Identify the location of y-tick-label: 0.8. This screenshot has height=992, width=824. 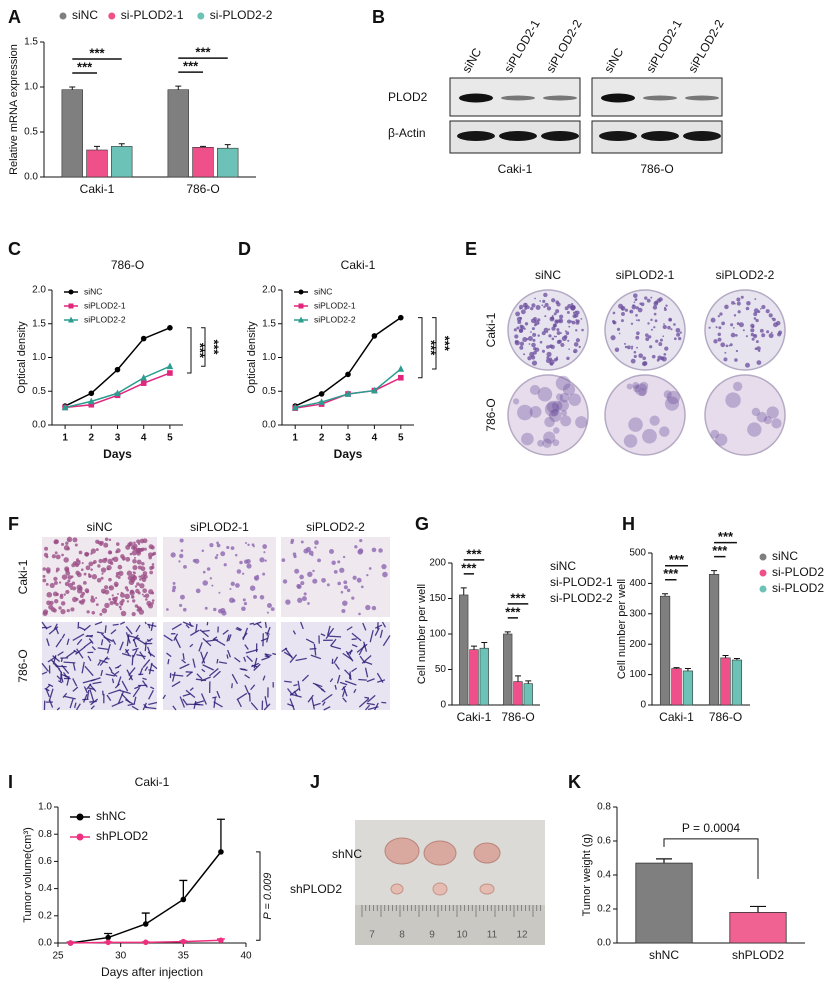
(45, 834).